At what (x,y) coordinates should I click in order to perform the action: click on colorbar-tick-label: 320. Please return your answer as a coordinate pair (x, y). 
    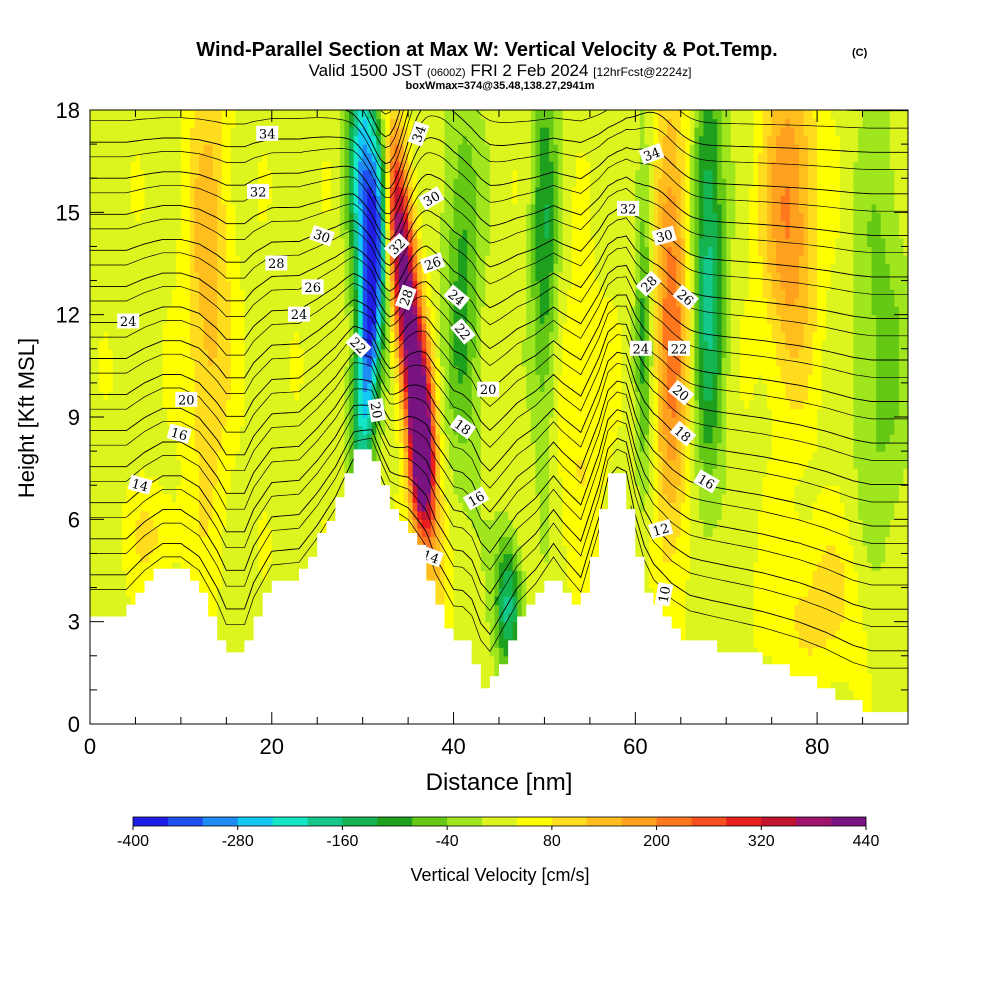
    Looking at the image, I should click on (761, 841).